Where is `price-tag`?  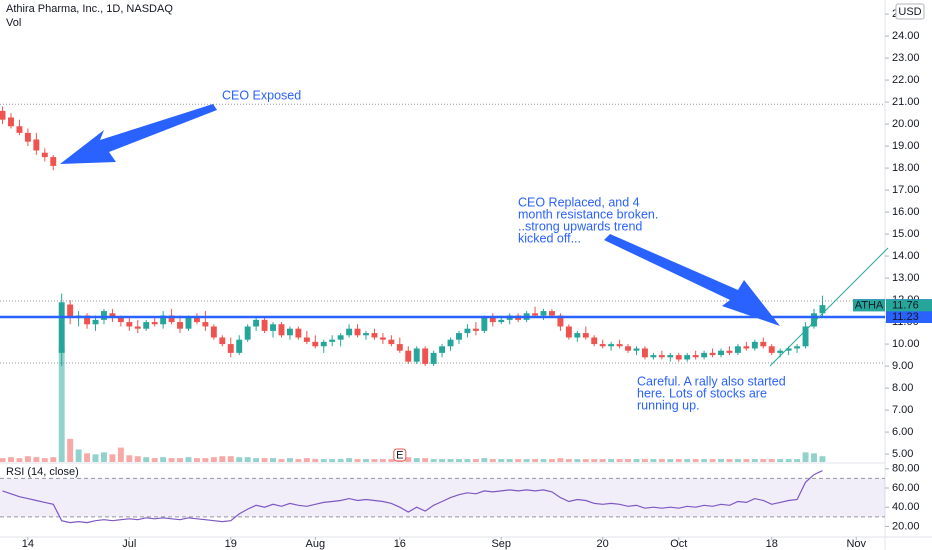 price-tag is located at coordinates (909, 305).